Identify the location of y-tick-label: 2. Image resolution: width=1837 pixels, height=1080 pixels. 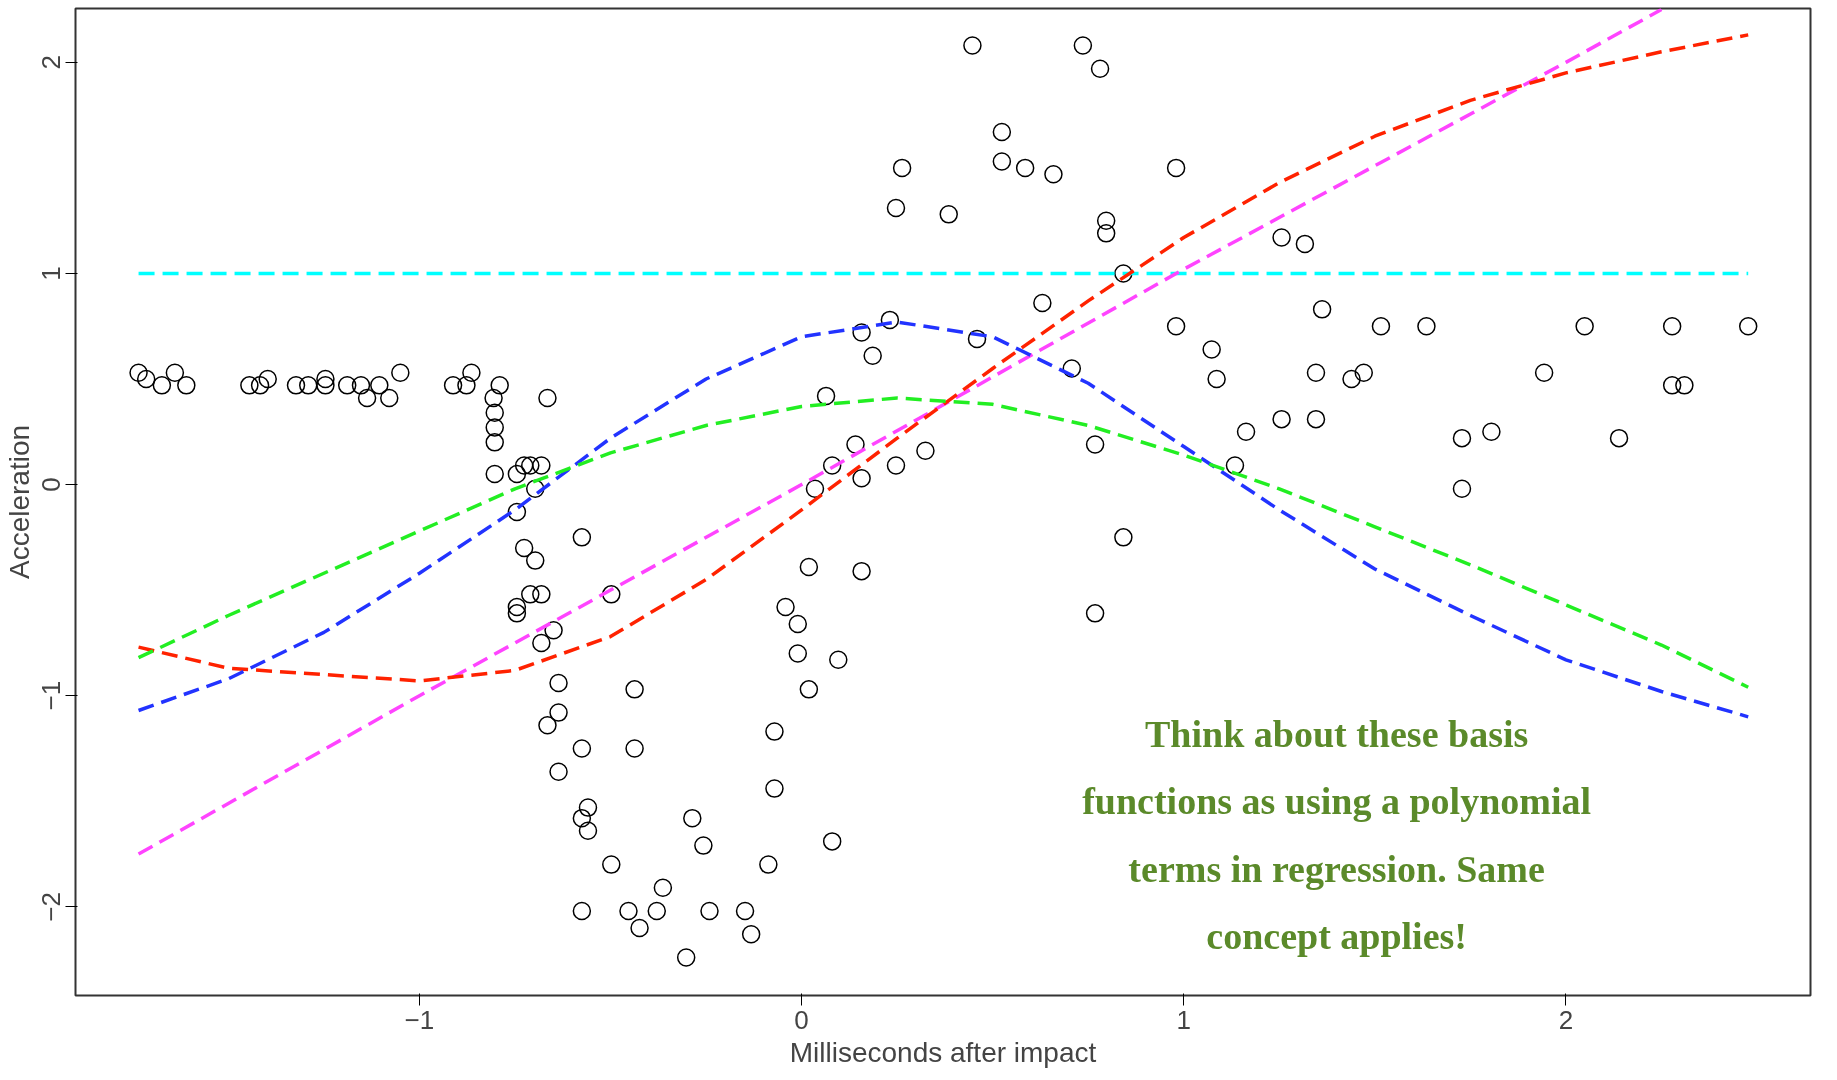
(51, 62).